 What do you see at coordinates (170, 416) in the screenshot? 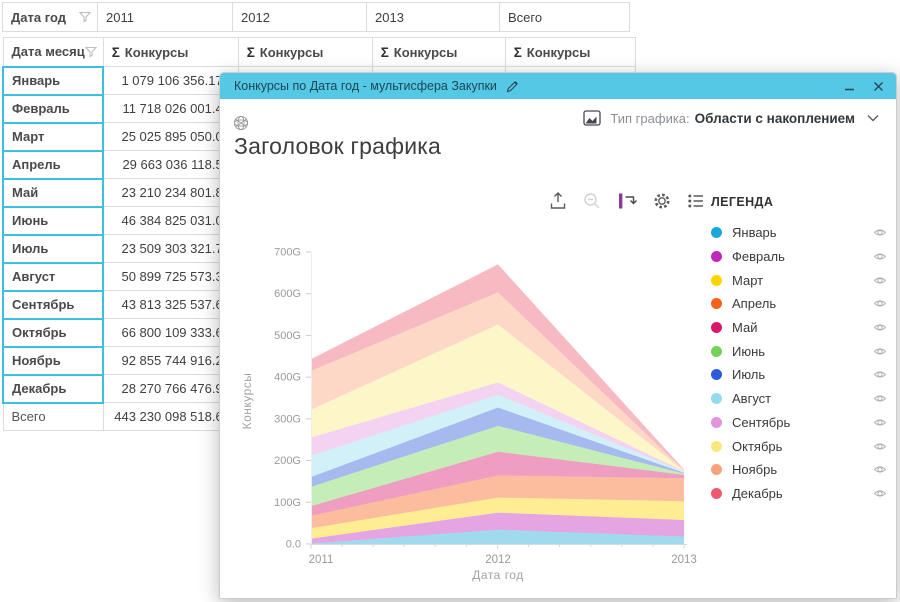
I see `value-cell: 443 230 098 518.6` at bounding box center [170, 416].